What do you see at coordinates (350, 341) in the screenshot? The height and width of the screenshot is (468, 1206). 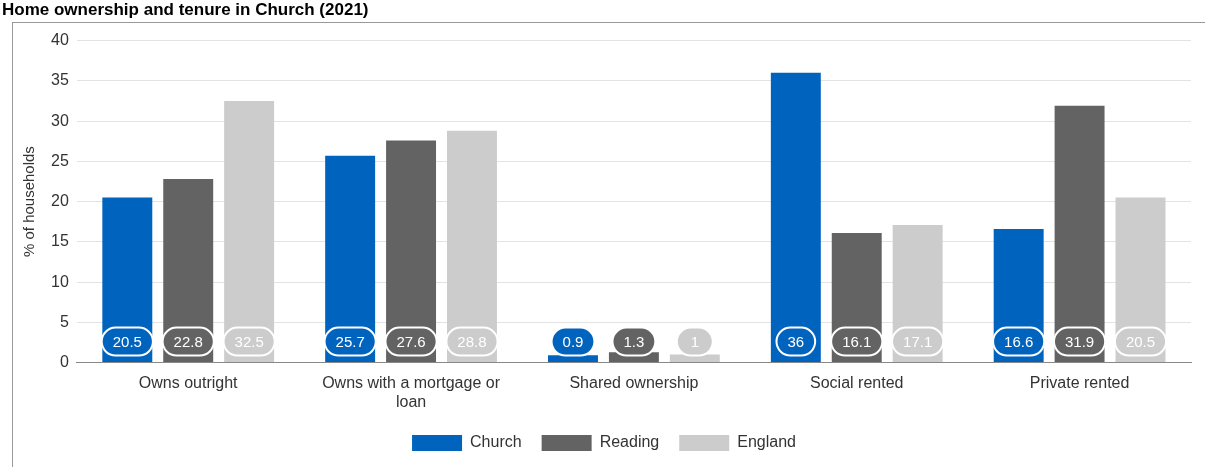 I see `data-label: 25.7` at bounding box center [350, 341].